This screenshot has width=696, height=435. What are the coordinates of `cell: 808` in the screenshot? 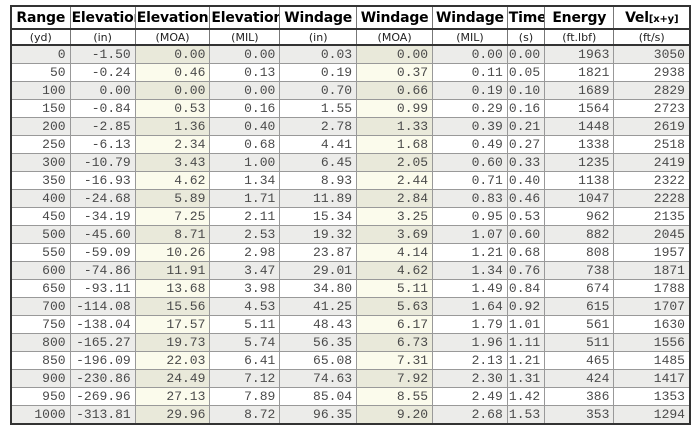 It's located at (579, 252).